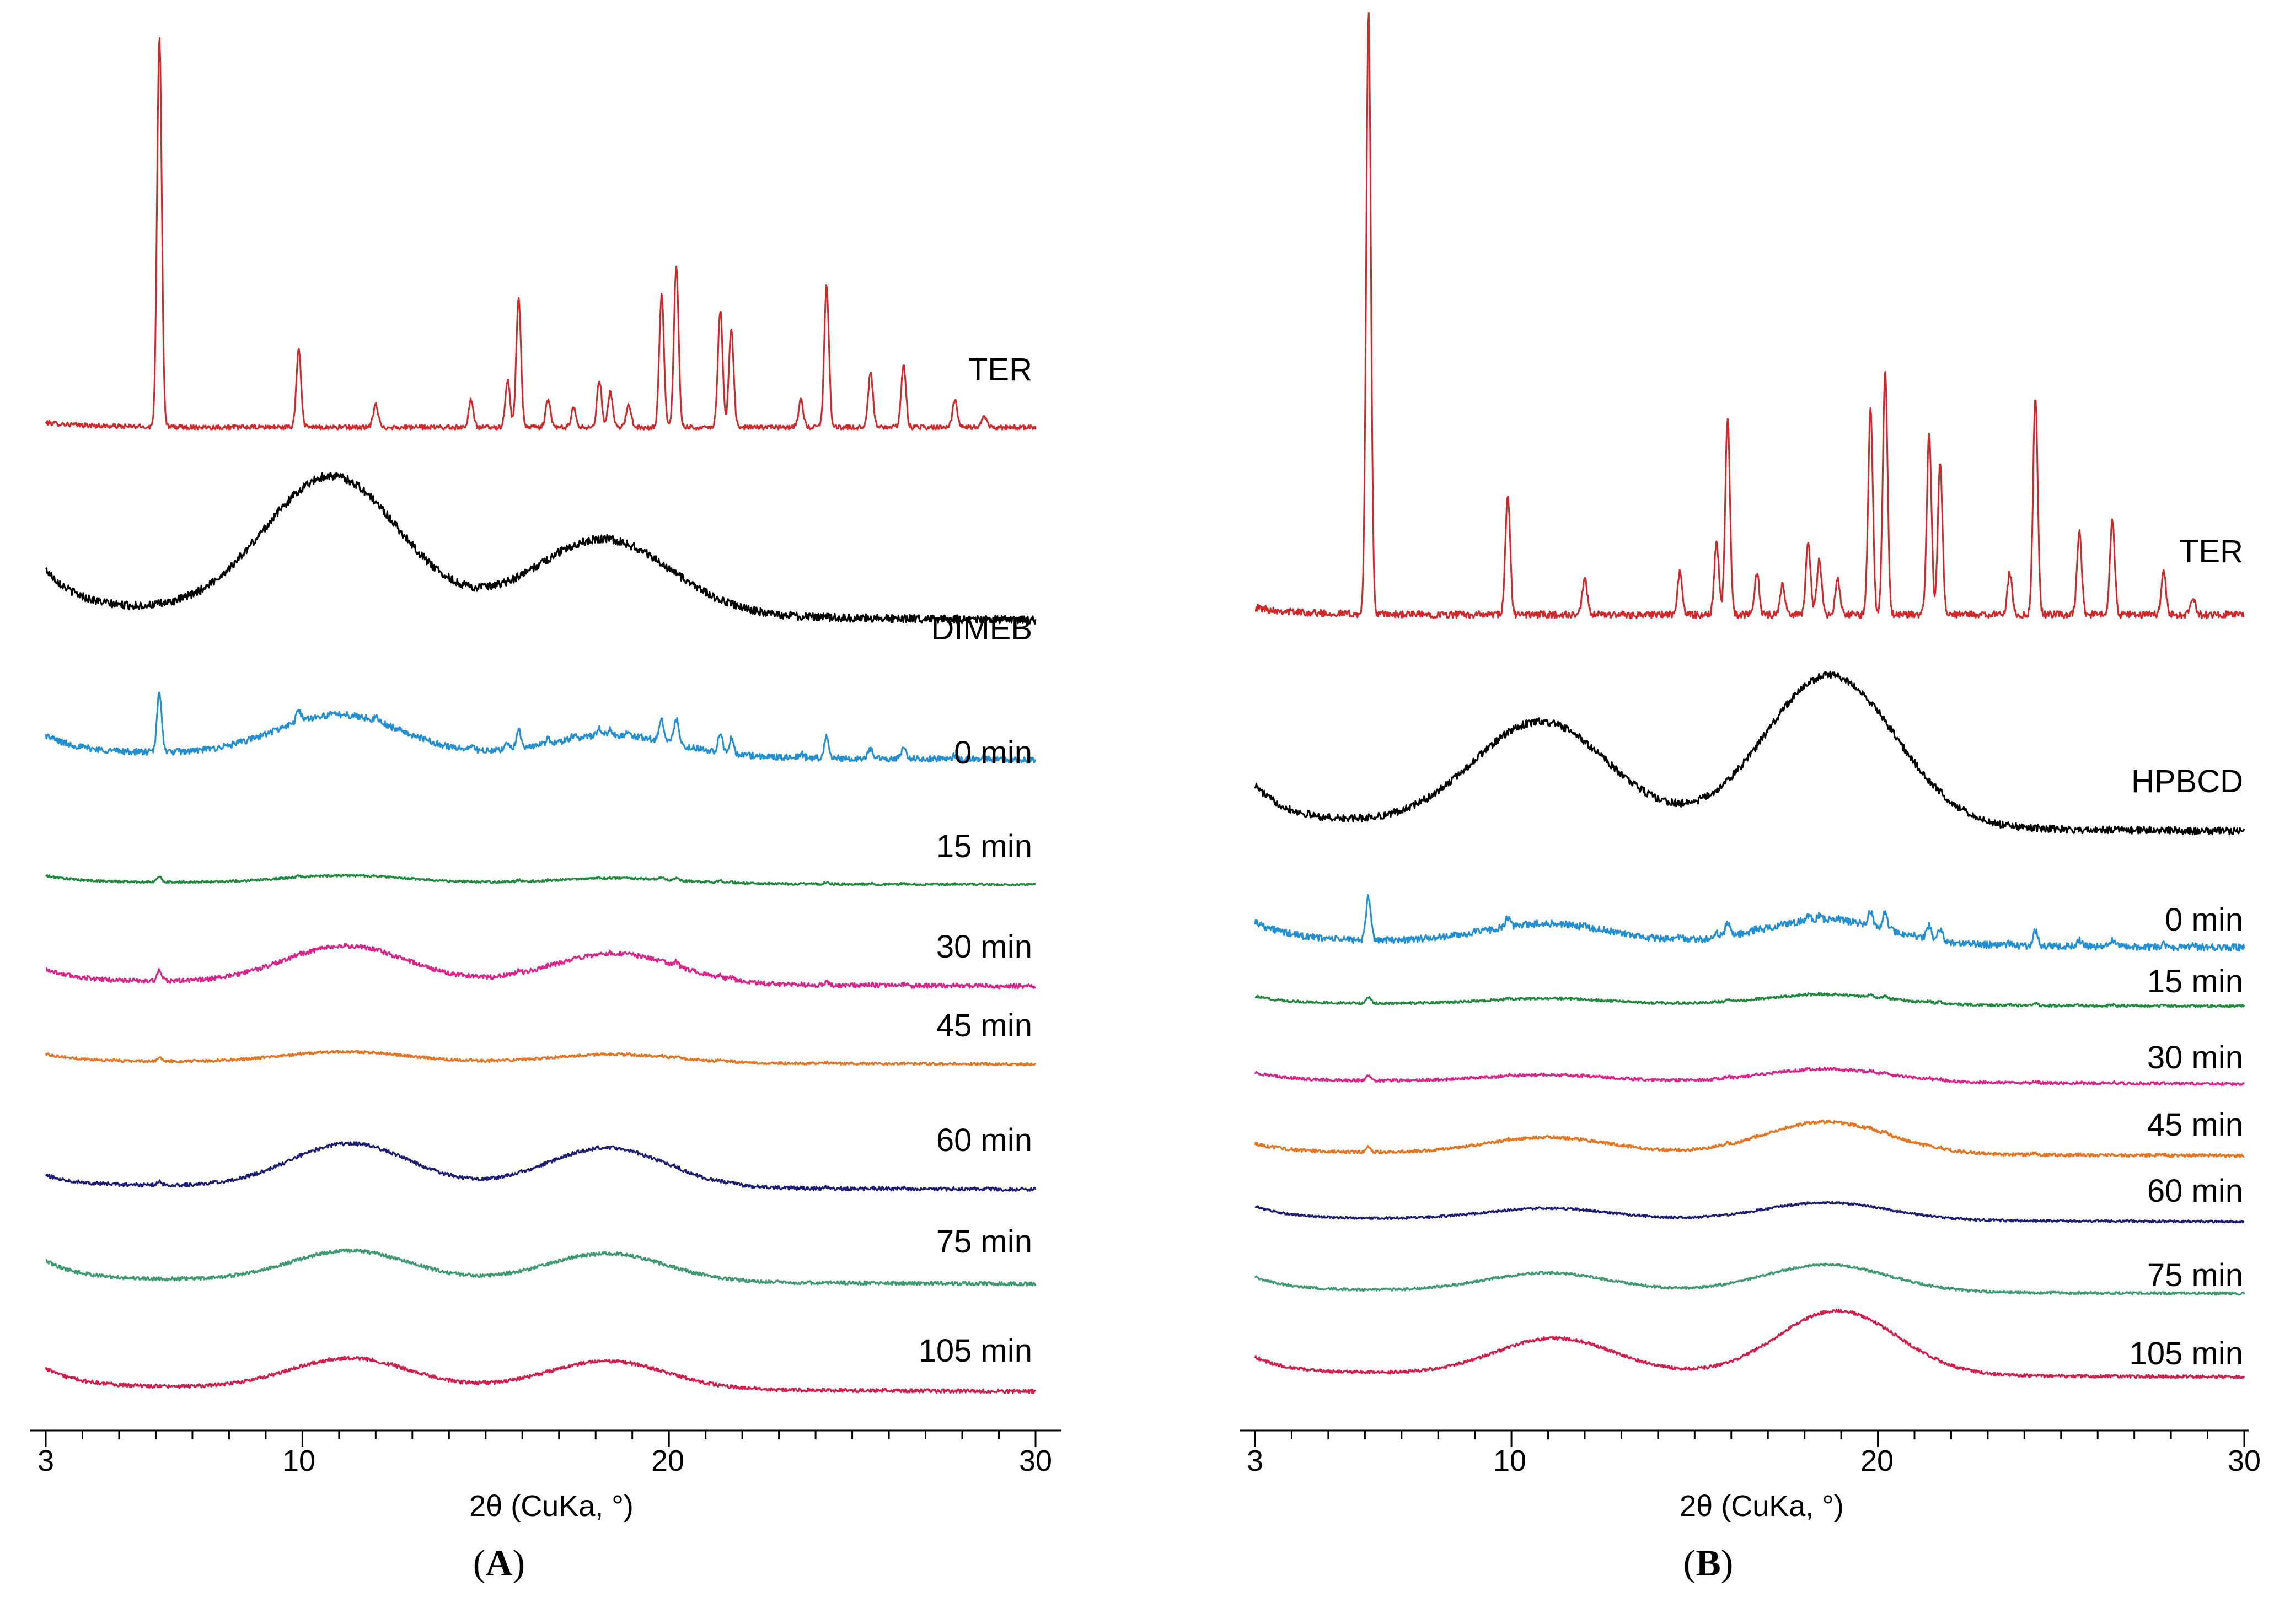  I want to click on panel-b-trace-60-min, so click(1749, 1212).